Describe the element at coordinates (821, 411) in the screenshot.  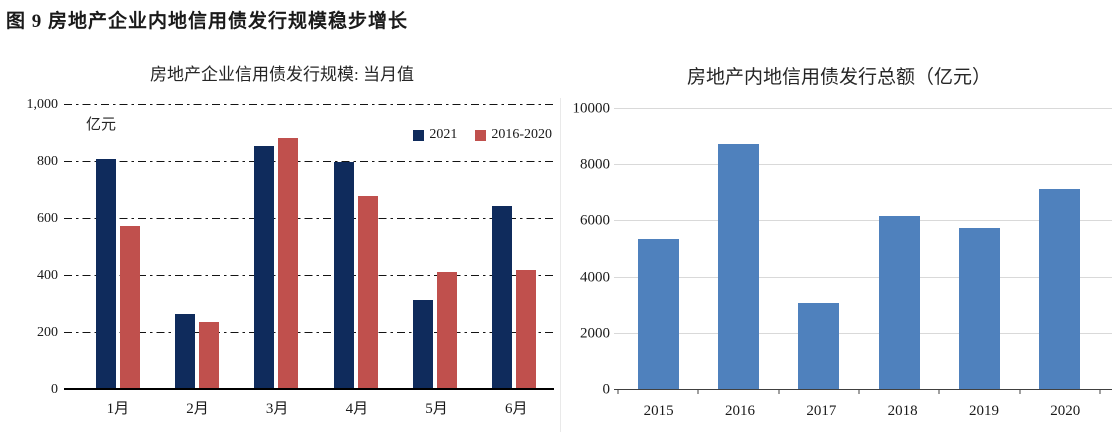
I see `x-tick-label: 2017` at that location.